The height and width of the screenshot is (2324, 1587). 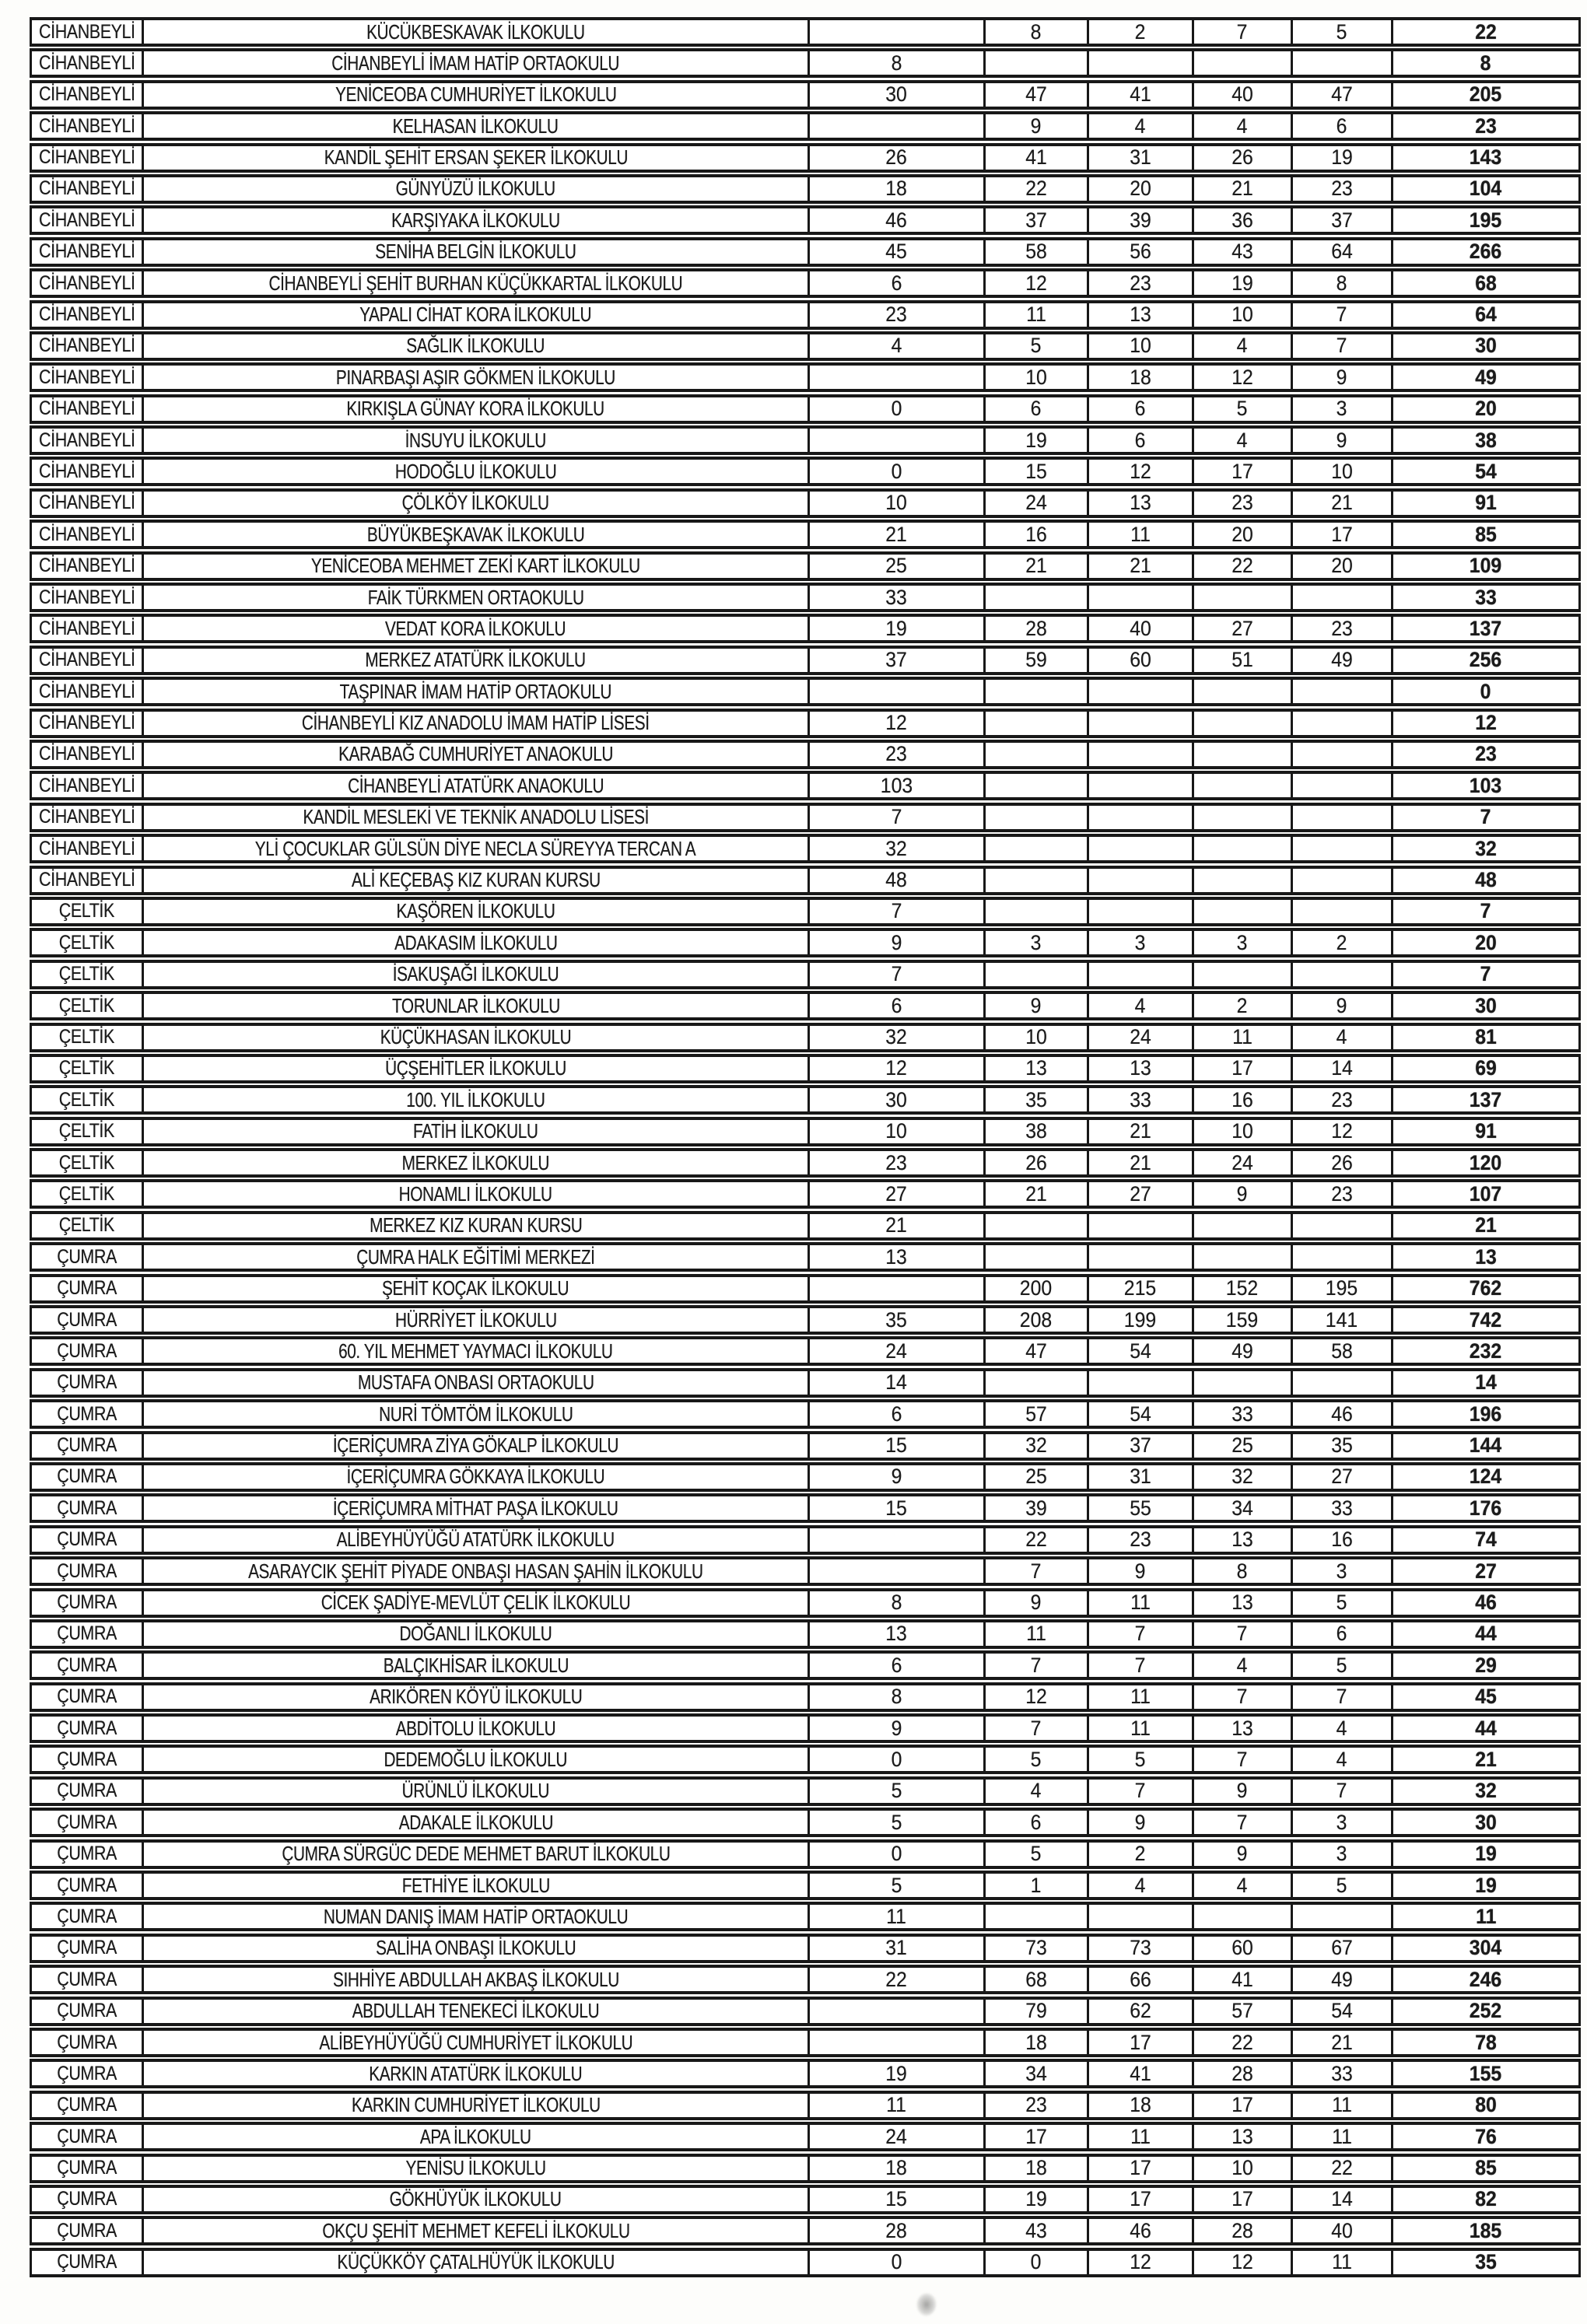 I want to click on count-cell-1: 103, so click(x=898, y=786).